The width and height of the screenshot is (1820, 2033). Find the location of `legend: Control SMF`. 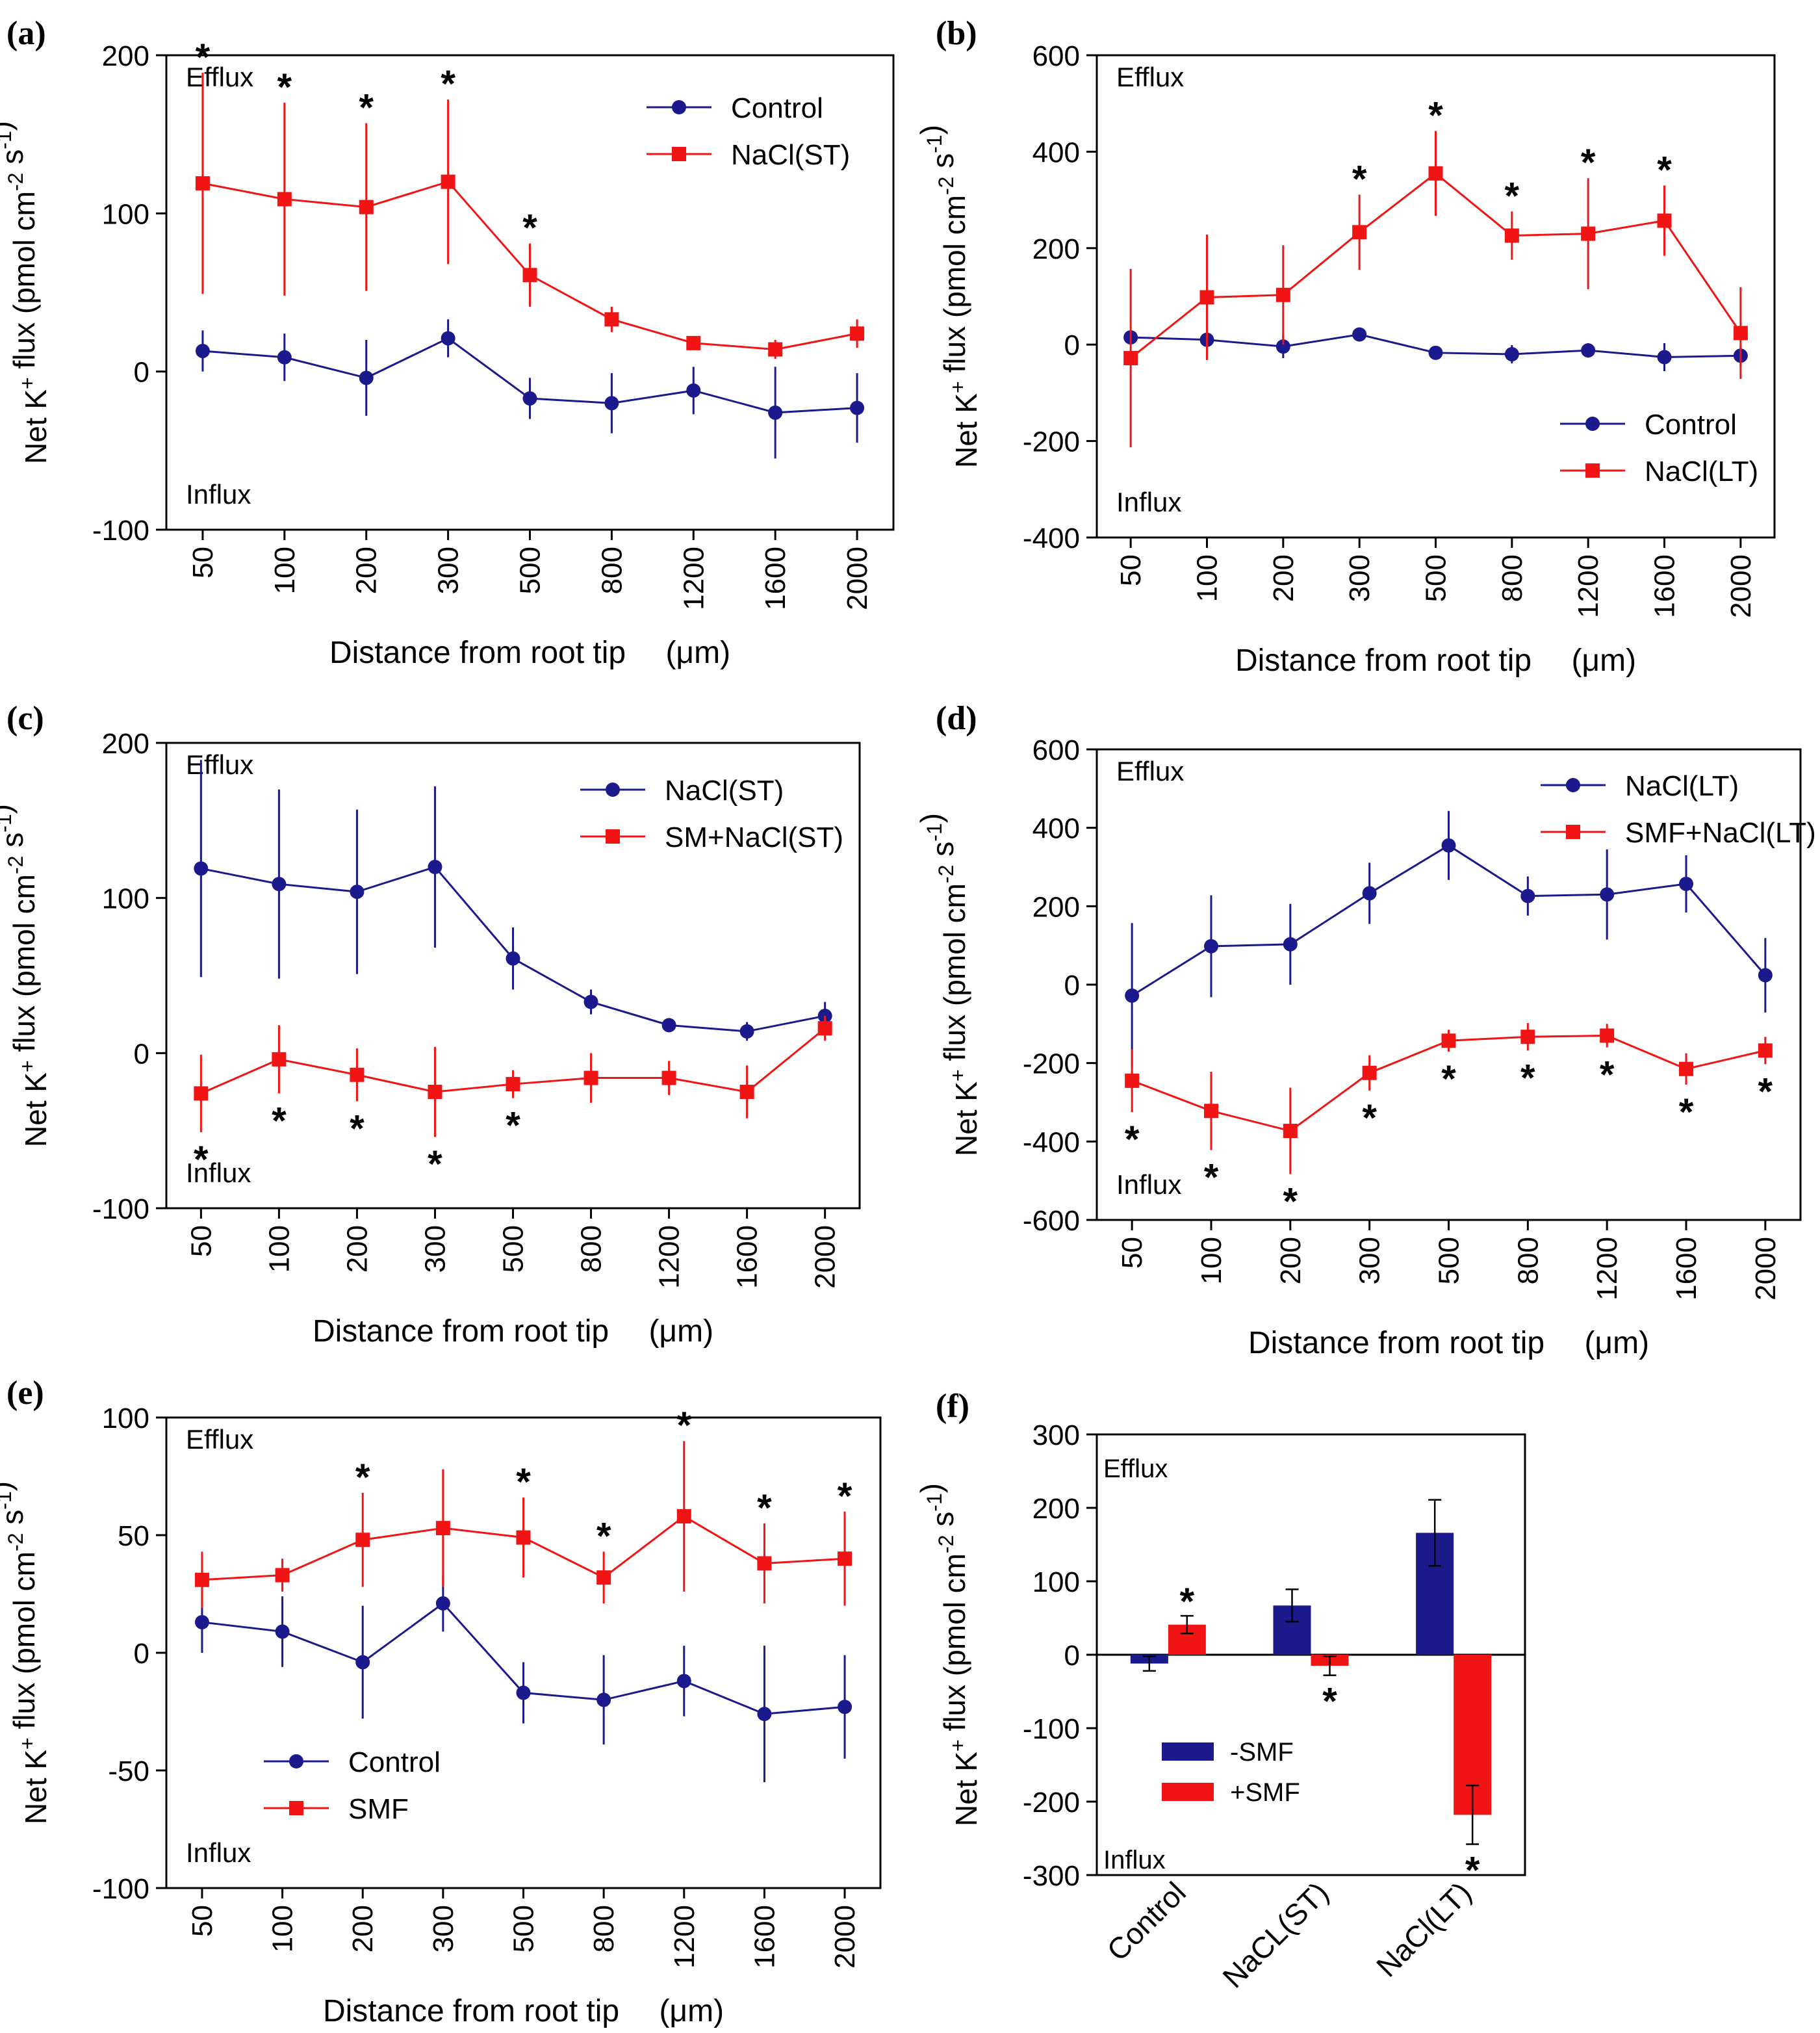

legend: Control SMF is located at coordinates (352, 1785).